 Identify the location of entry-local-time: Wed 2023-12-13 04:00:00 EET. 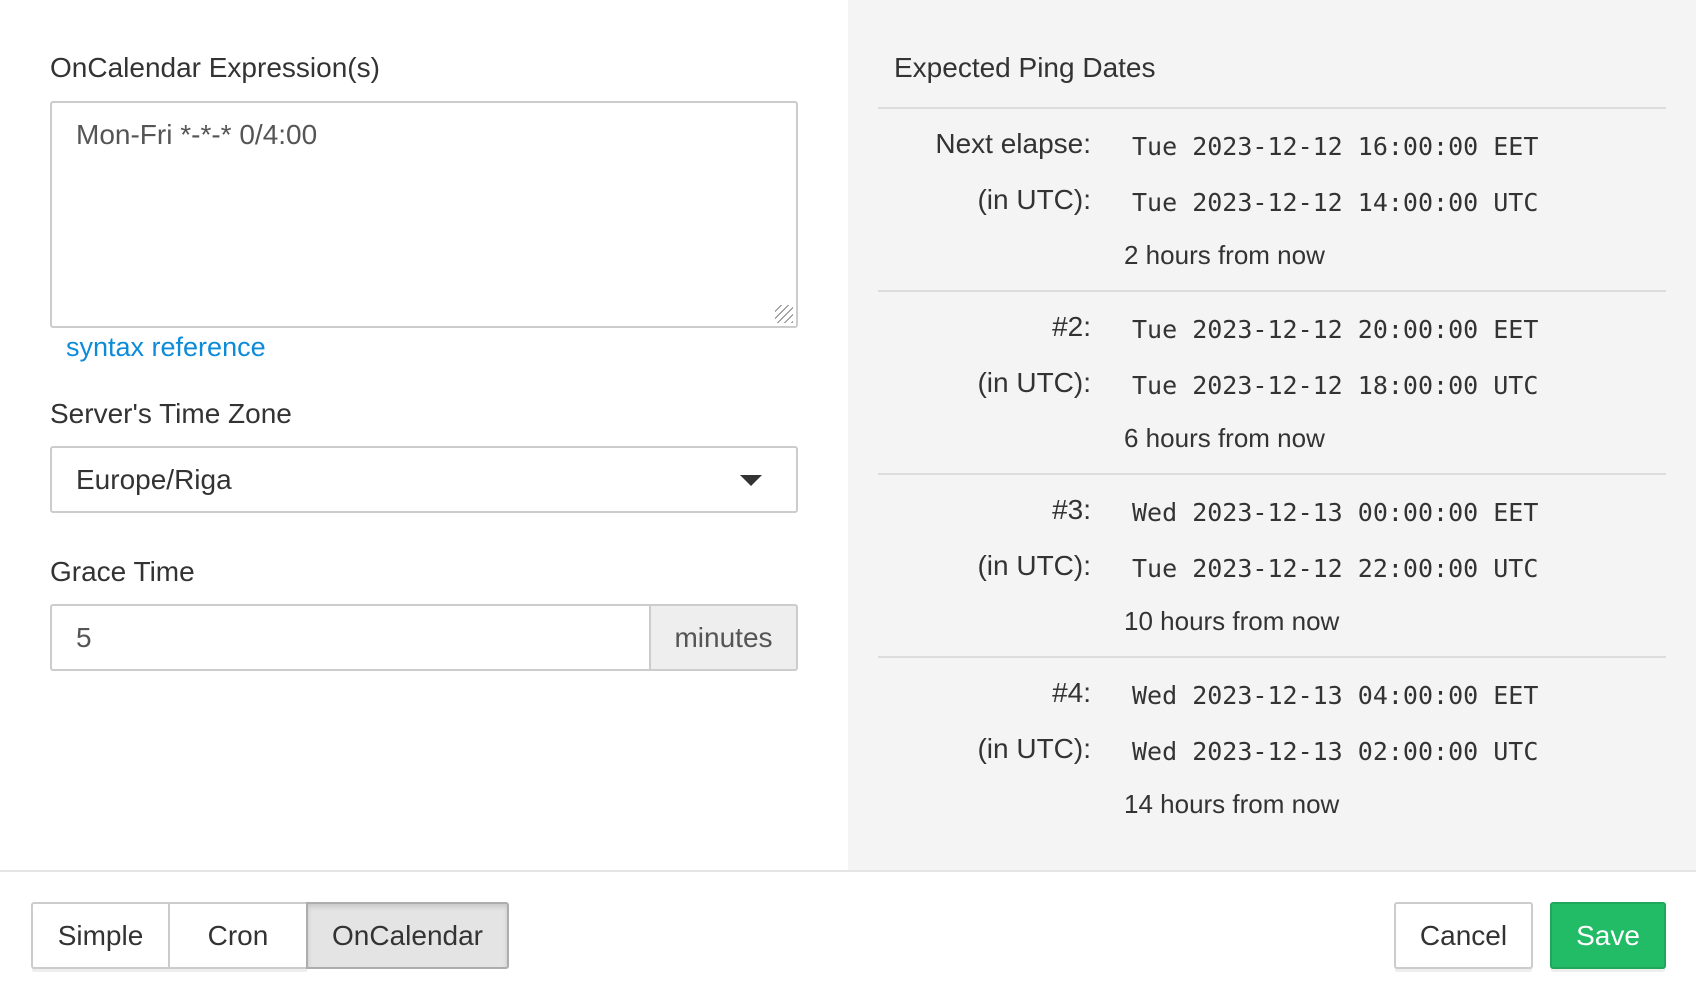
(1335, 695).